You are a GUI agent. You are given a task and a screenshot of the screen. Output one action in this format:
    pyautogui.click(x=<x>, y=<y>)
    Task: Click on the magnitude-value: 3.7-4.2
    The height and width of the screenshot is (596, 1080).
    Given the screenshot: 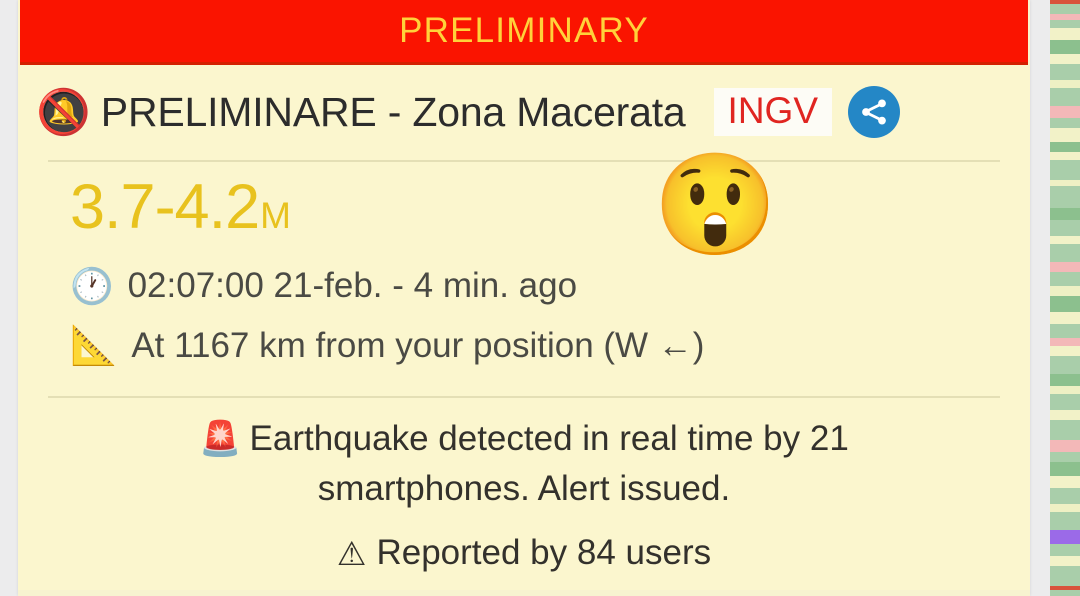 What is the action you would take?
    pyautogui.click(x=165, y=207)
    